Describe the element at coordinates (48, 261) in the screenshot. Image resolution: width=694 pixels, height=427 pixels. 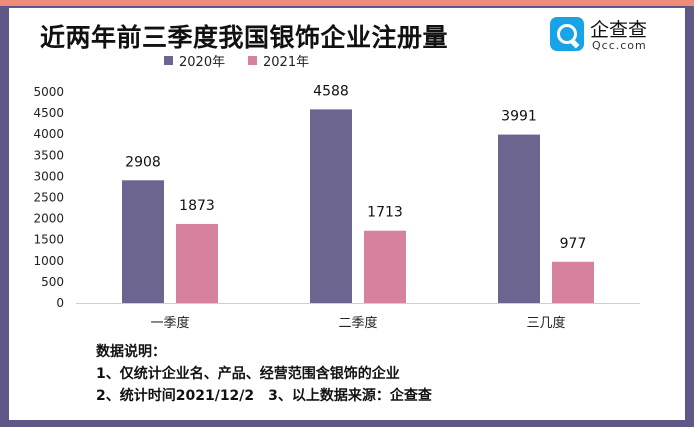
I see `y-tick-label: 1000` at that location.